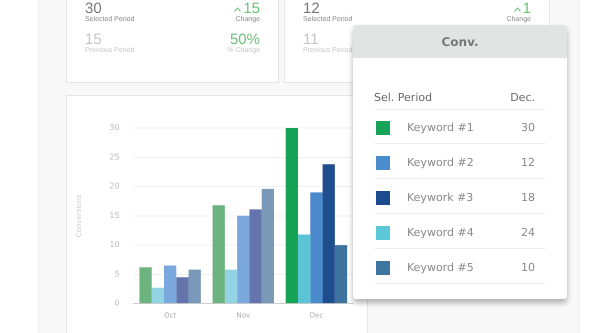 The width and height of the screenshot is (606, 333). I want to click on text: 24, so click(528, 232).